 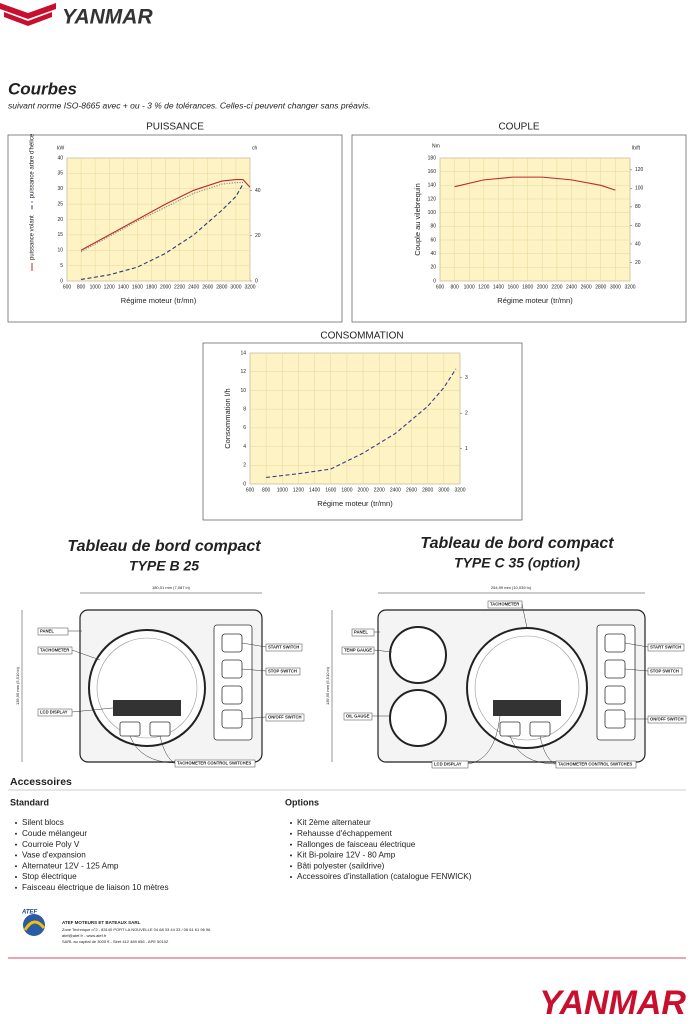 I want to click on y-axis-label: Consommation l/h, so click(x=227, y=418).